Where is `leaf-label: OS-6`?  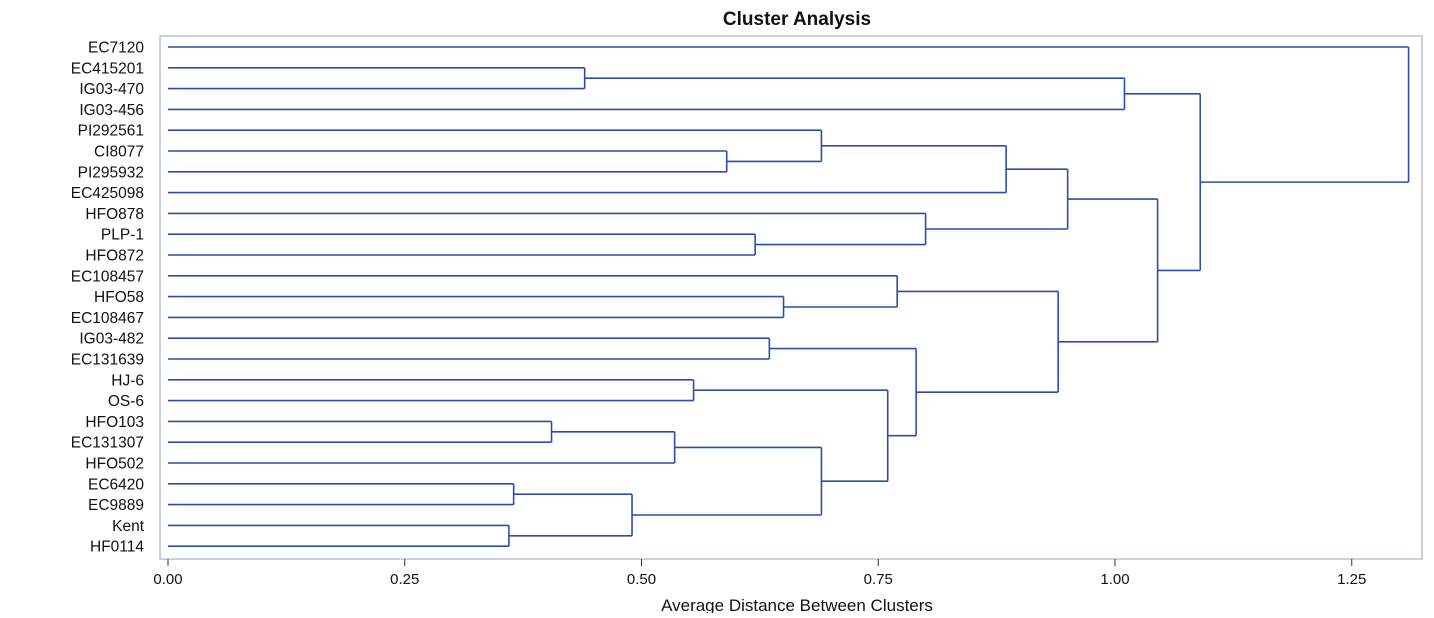 leaf-label: OS-6 is located at coordinates (126, 401).